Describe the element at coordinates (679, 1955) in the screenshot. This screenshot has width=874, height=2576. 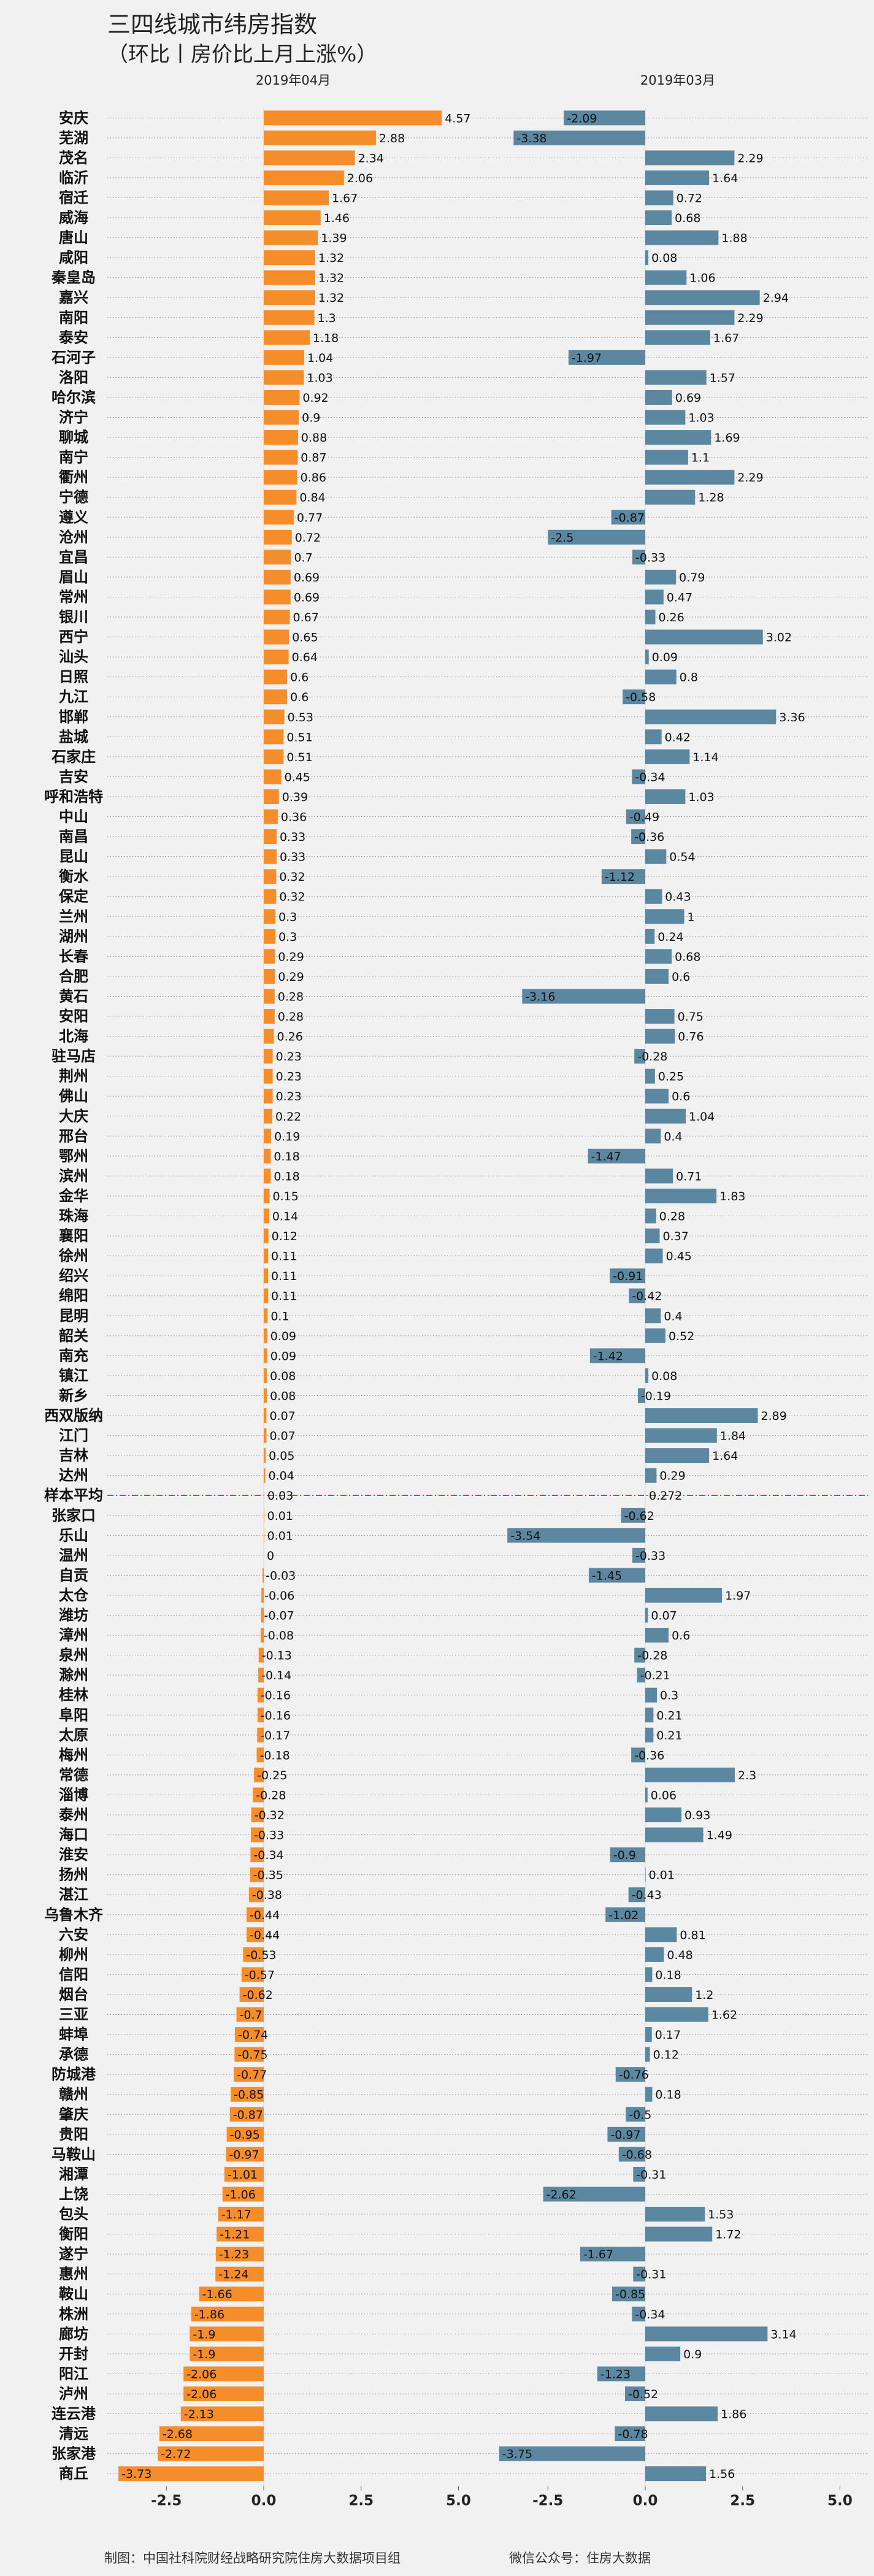
I see `value-label-mar: 0.48` at that location.